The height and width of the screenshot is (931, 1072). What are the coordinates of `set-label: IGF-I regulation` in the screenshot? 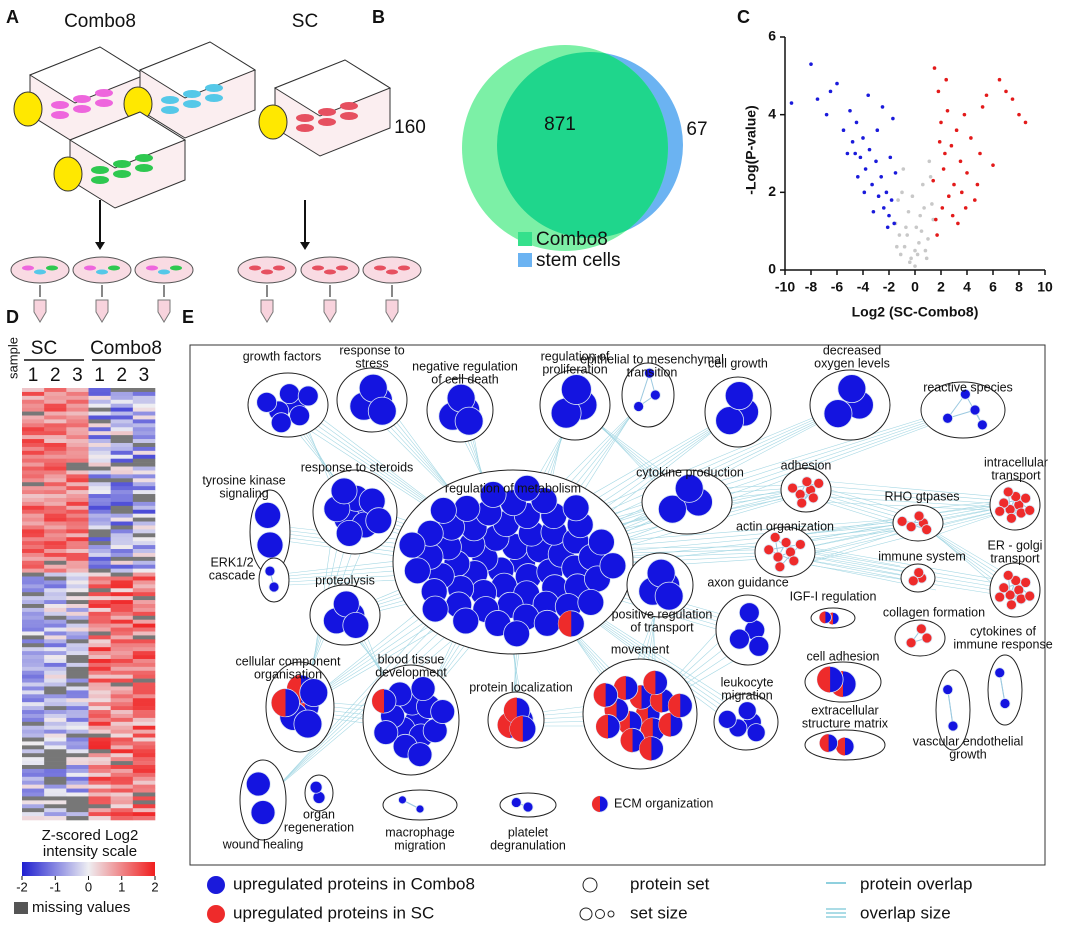 It's located at (833, 596).